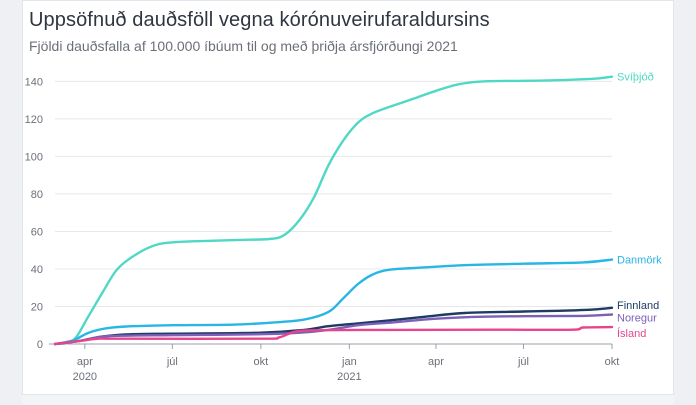  What do you see at coordinates (85, 377) in the screenshot?
I see `x-tick-year-label: 2020` at bounding box center [85, 377].